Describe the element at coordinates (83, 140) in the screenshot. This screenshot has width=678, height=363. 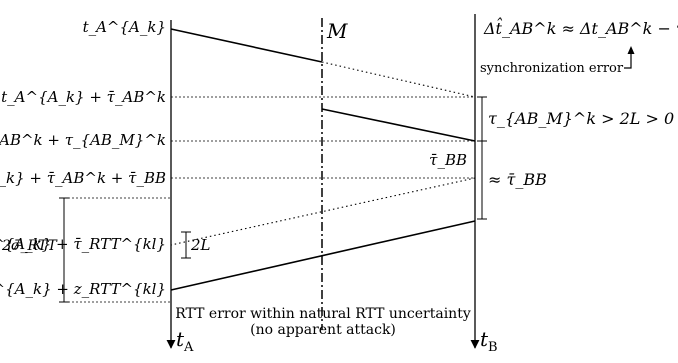
I see `label-time-t2: ≈ t_A^{A_k} + τ̄_AB^k + τ_{AB_M}^k` at that location.